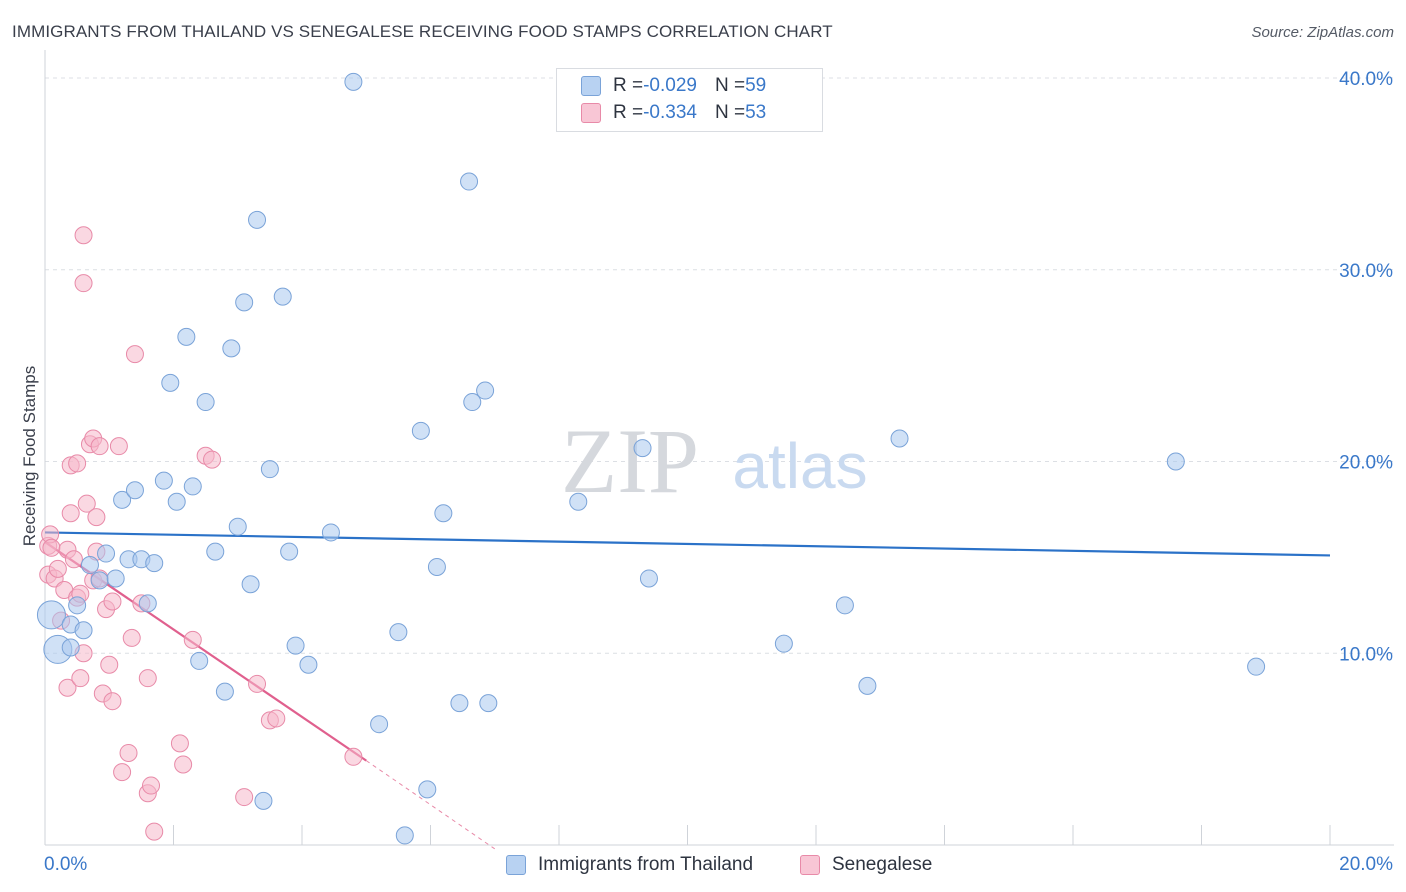 This screenshot has width=1406, height=892. Describe the element at coordinates (810, 865) in the screenshot. I see `bottom-legend-swatch-senegalese` at that location.